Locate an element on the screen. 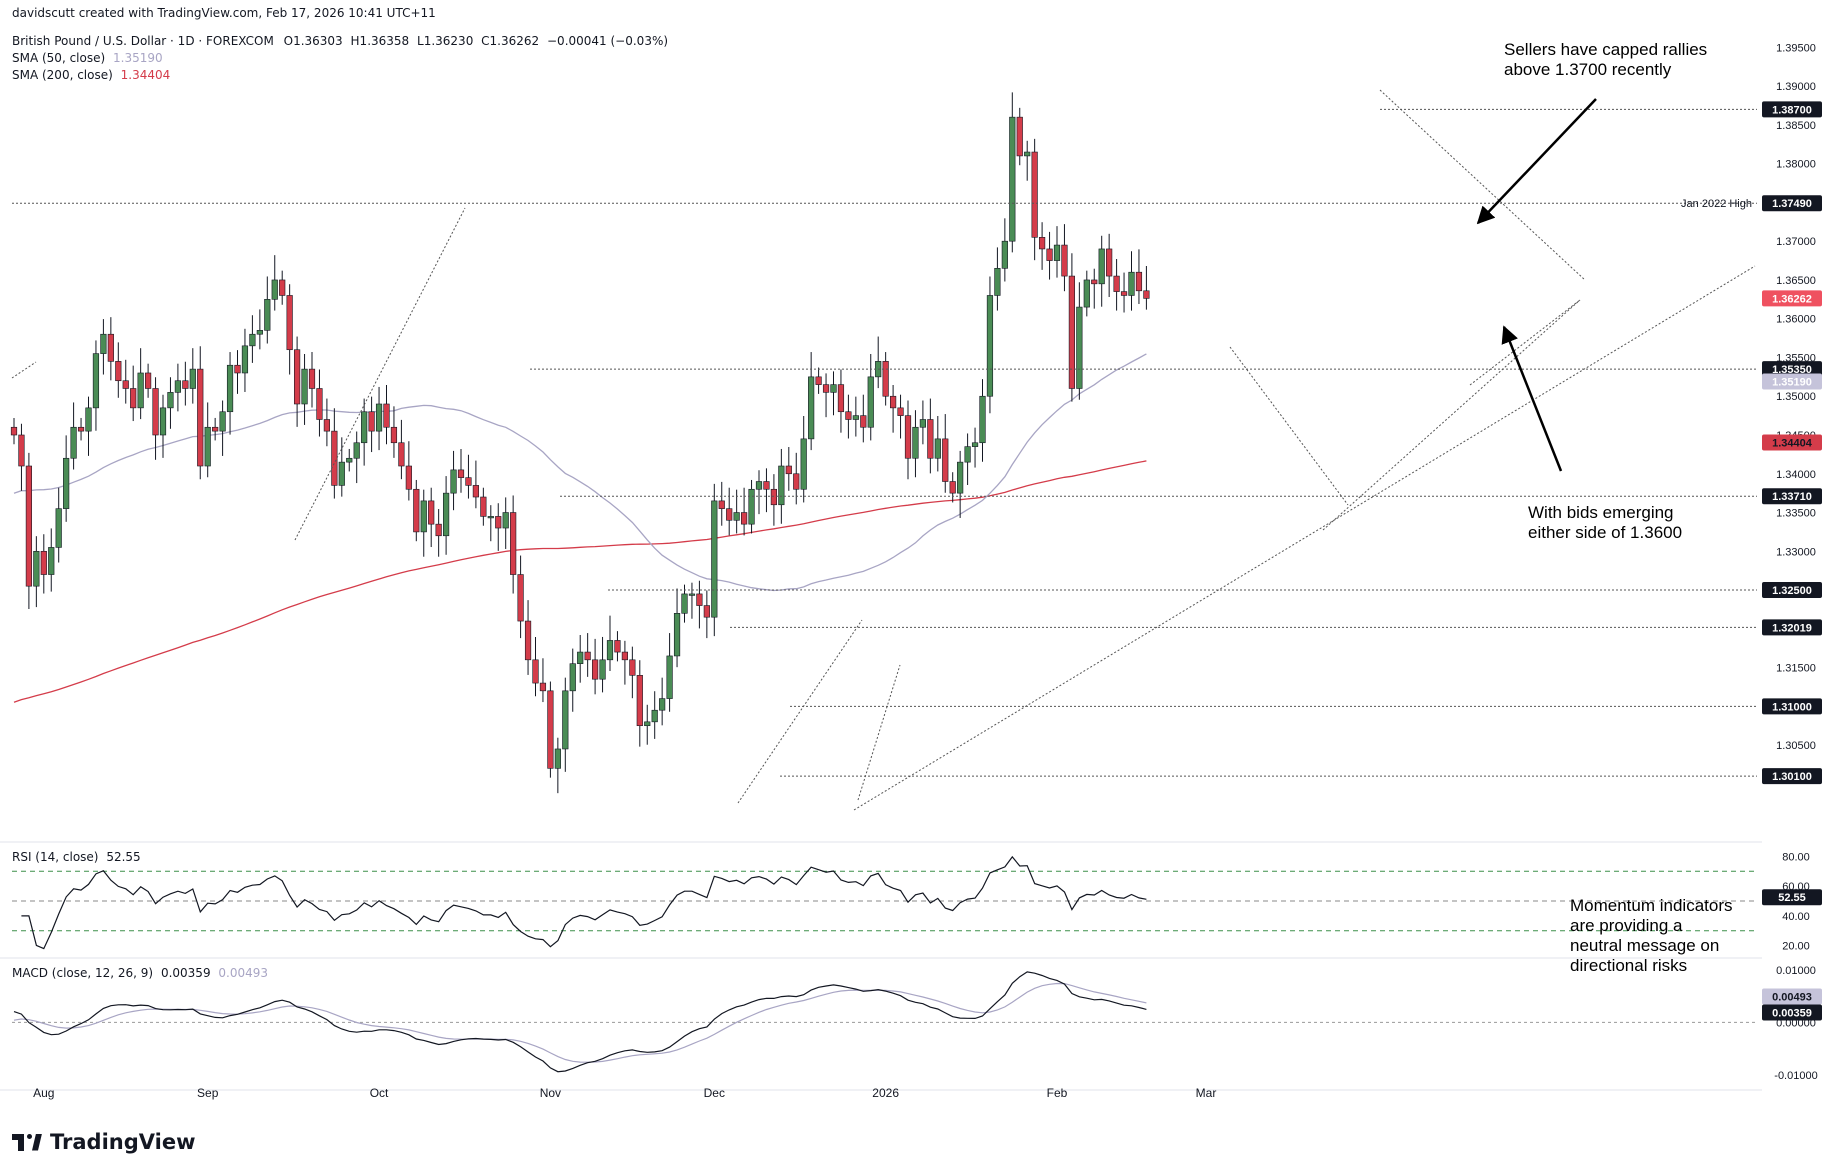  sellers-line-1: Sellers have capped rallies is located at coordinates (1606, 49).